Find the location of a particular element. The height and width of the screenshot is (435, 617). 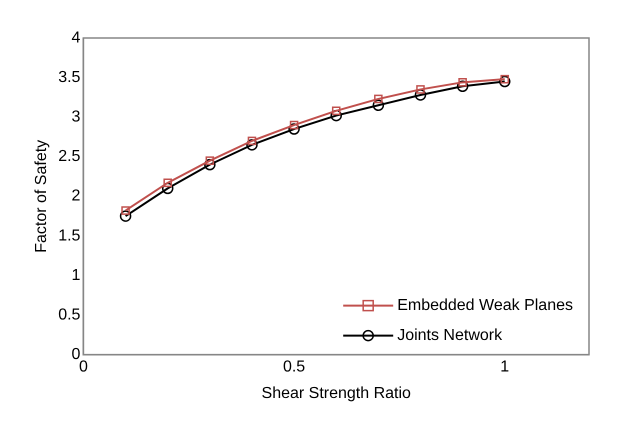

y-tick-label: 4 is located at coordinates (76, 37).